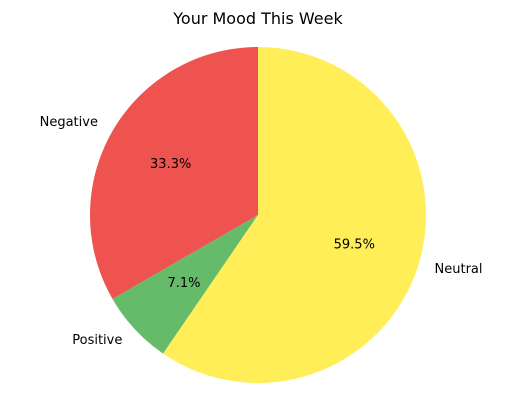  I want to click on slice-percent-neutral: 59.5%, so click(354, 244).